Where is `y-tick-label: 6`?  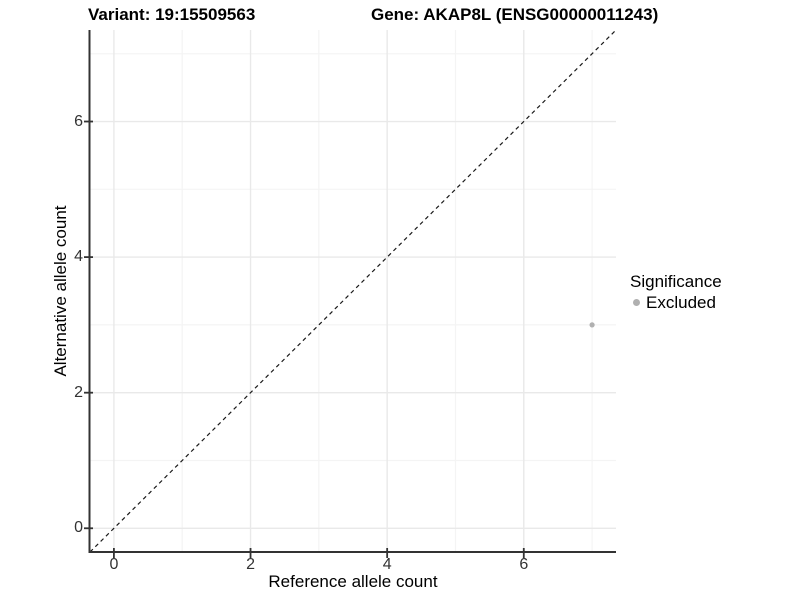
y-tick-label: 6 is located at coordinates (78, 121).